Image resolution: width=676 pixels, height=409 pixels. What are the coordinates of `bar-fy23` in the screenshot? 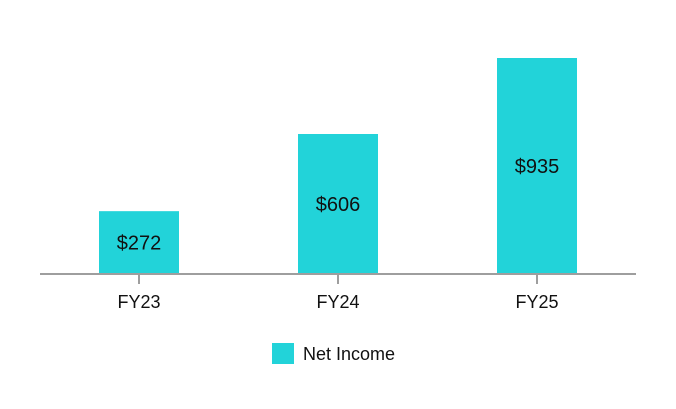 It's located at (139, 242).